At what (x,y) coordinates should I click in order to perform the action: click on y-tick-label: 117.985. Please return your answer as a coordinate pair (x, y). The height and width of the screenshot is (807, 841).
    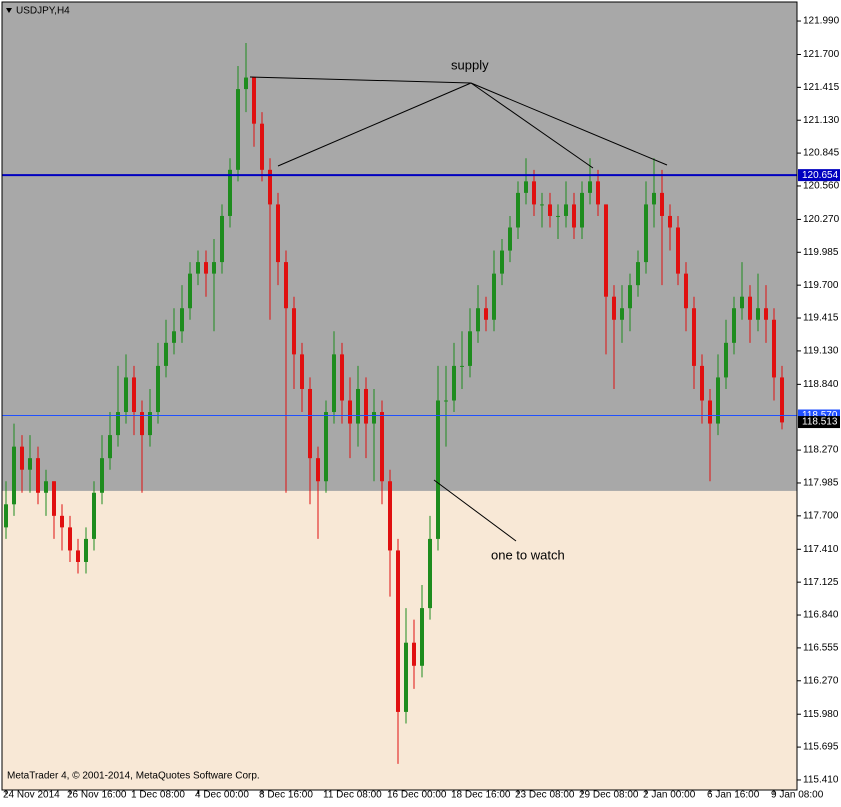
    Looking at the image, I should click on (821, 483).